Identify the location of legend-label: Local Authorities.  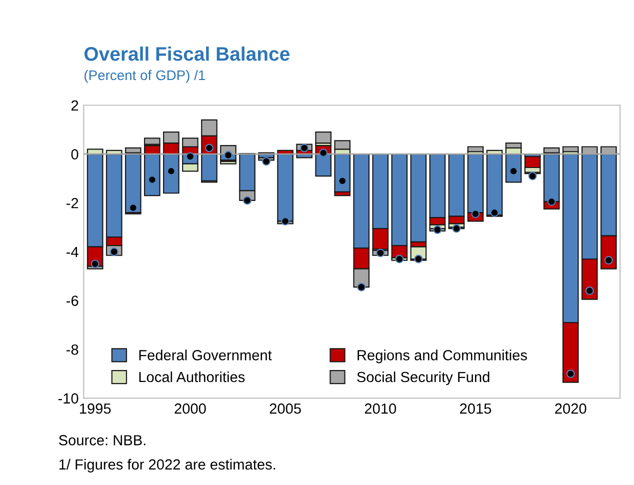
(192, 376).